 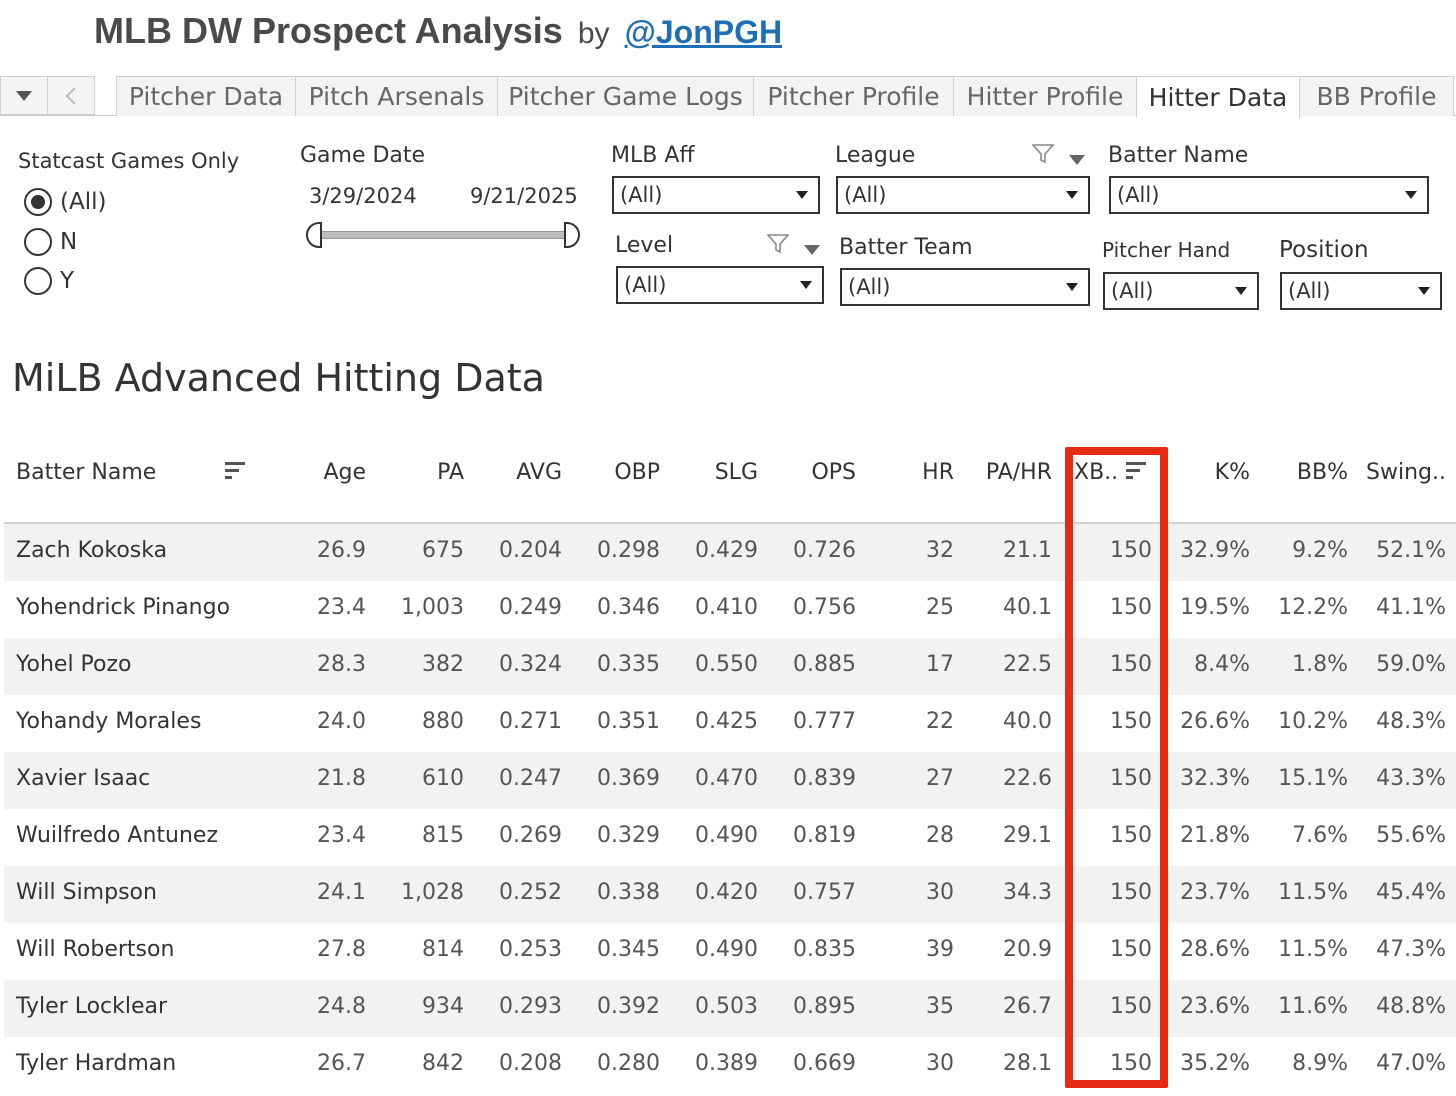 What do you see at coordinates (833, 472) in the screenshot?
I see `column-header-ops: OPS` at bounding box center [833, 472].